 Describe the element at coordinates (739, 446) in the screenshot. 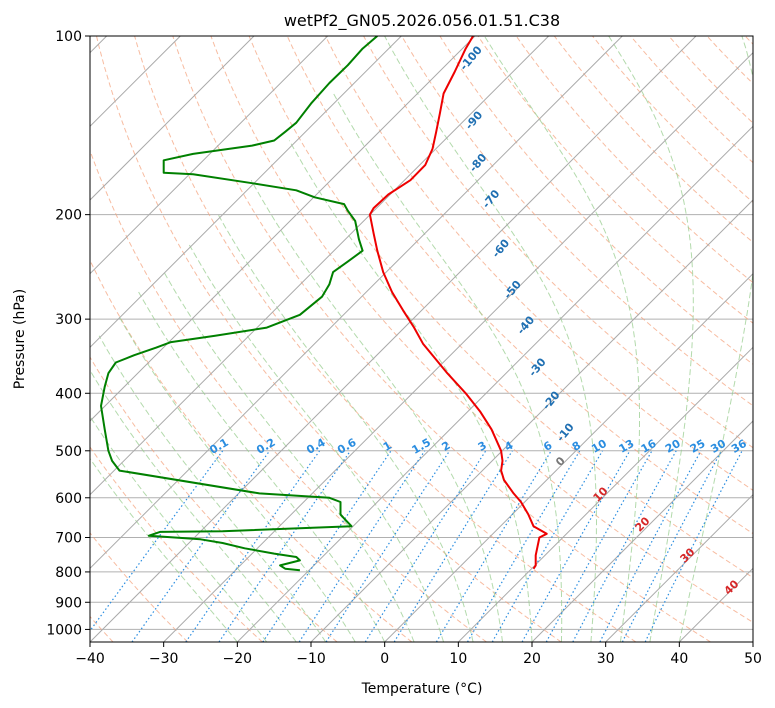

I see `mixing-ratio-label: 36` at that location.